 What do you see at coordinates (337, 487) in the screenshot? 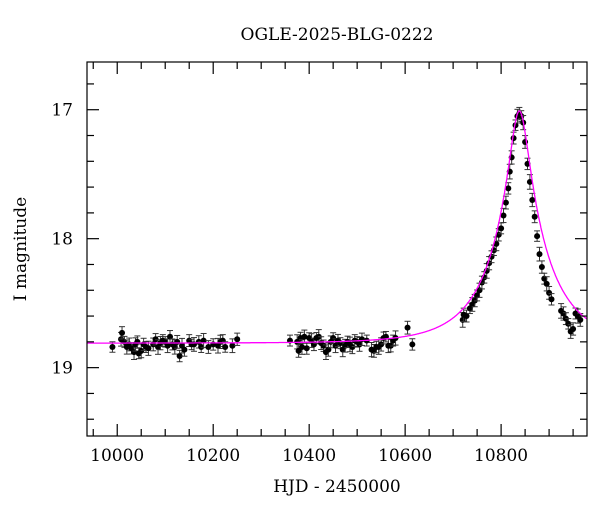
I see `x-axis-title: HJD - 2450000` at bounding box center [337, 487].